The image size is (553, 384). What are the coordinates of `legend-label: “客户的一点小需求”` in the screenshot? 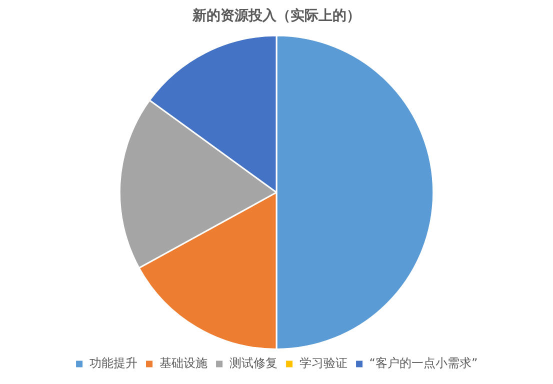 It's located at (423, 363).